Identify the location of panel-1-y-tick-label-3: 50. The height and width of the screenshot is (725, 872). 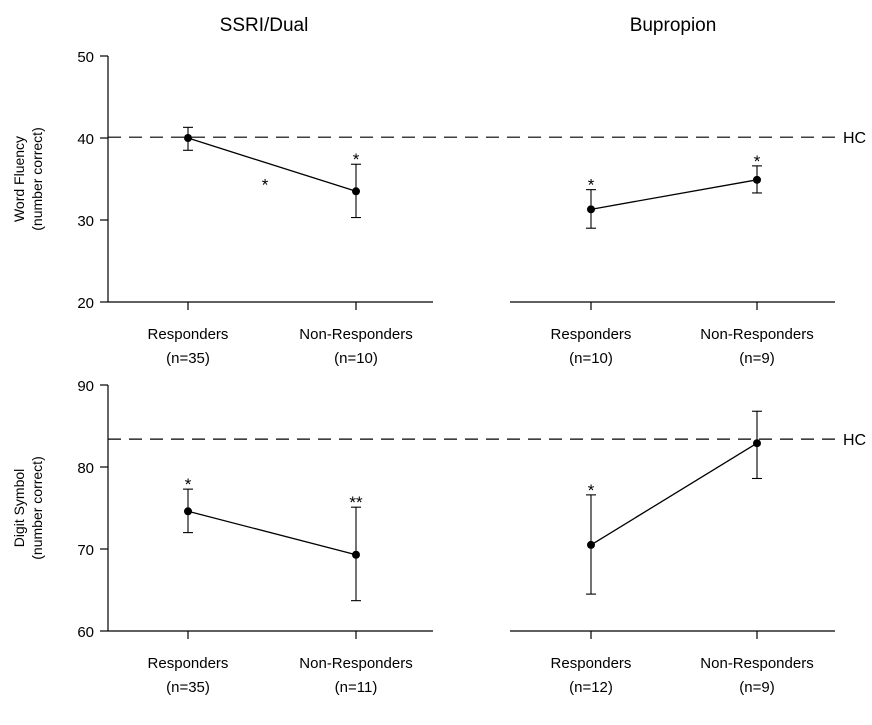
(85, 57).